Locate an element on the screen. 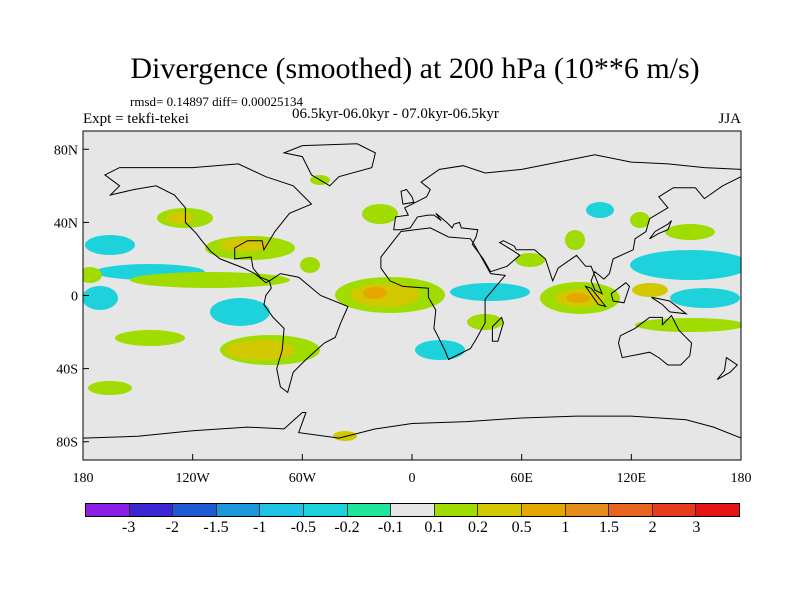 The height and width of the screenshot is (600, 800). colorbar-label: -1 is located at coordinates (259, 527).